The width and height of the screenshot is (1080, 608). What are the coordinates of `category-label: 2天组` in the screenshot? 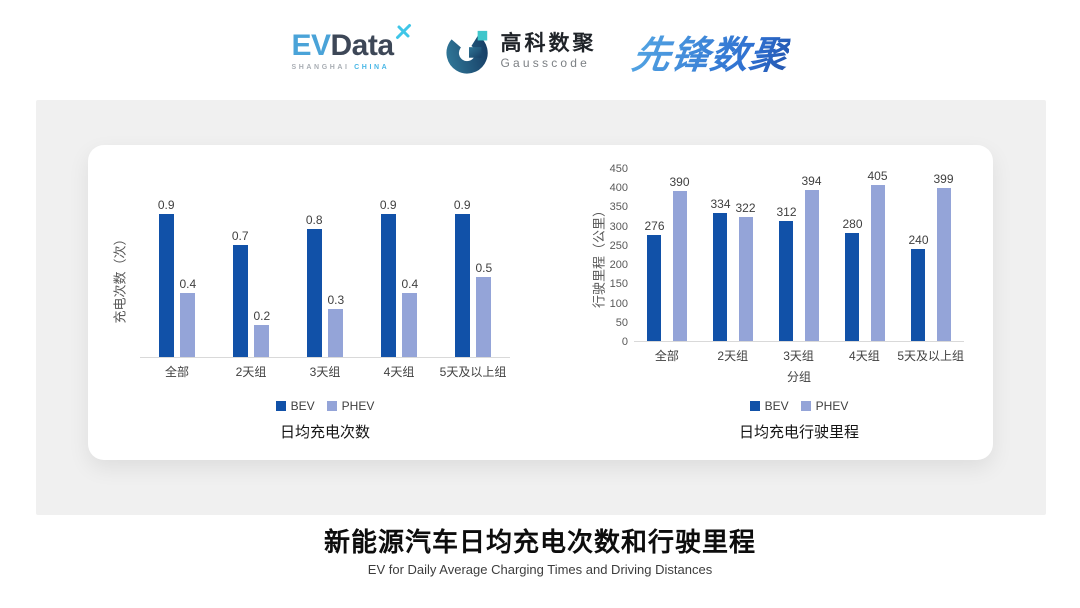 It's located at (251, 372).